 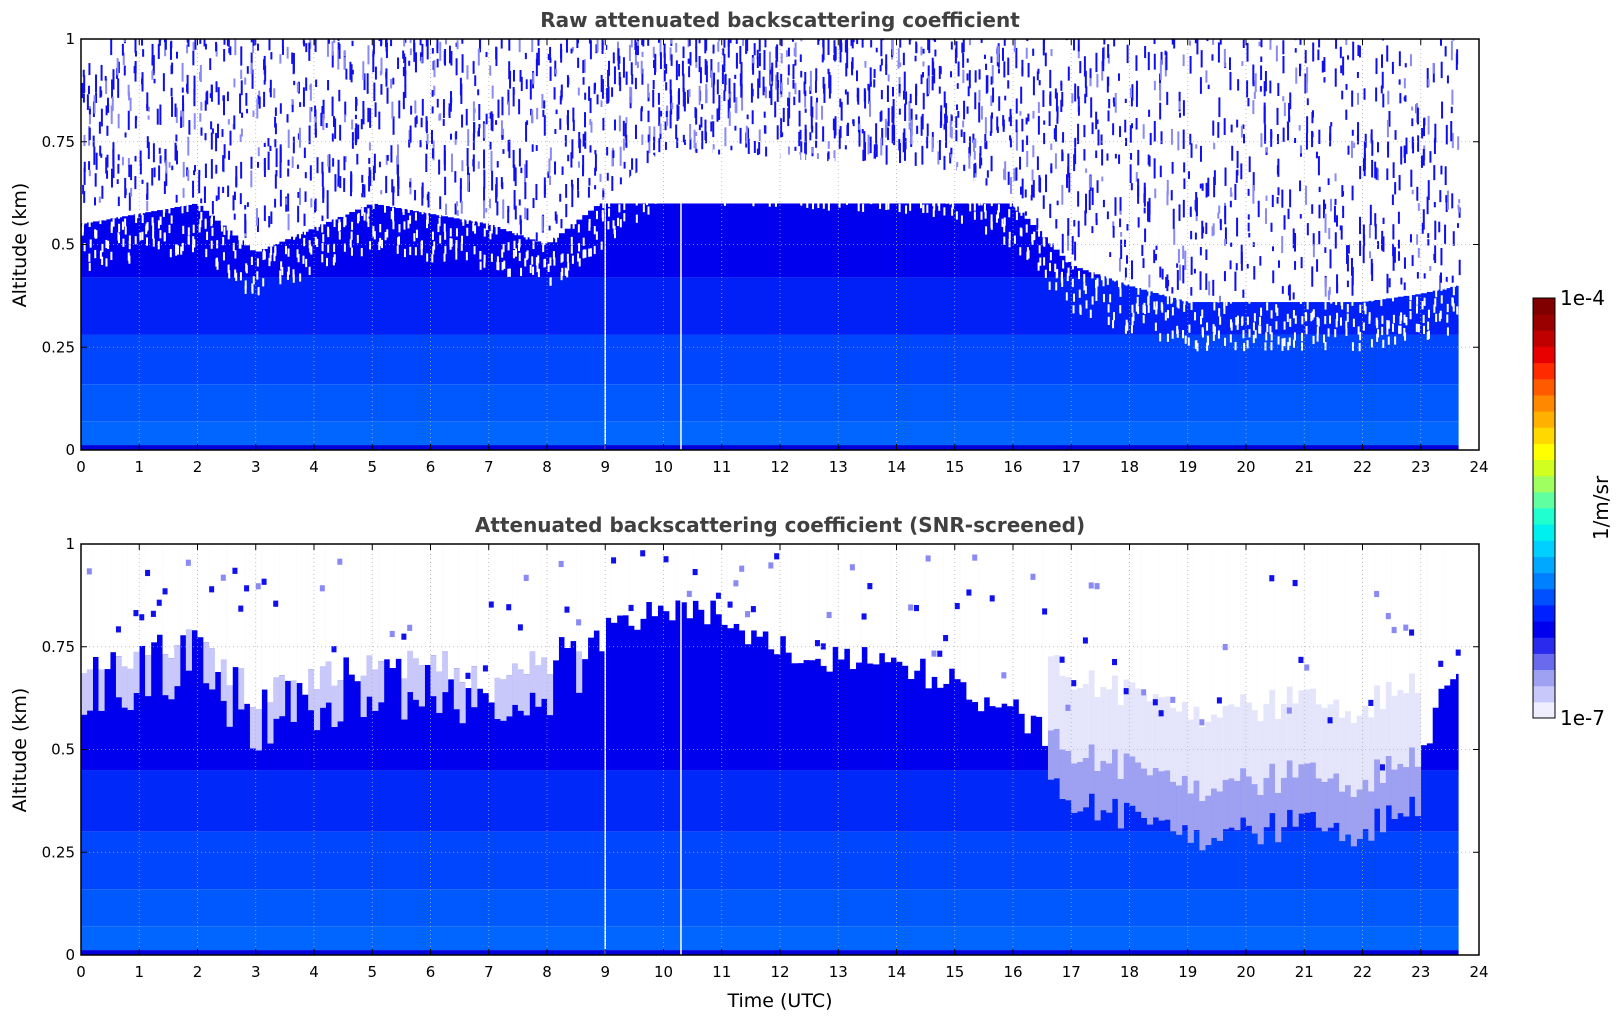 What do you see at coordinates (1245, 467) in the screenshot?
I see `raw-x-tick-label: 20` at bounding box center [1245, 467].